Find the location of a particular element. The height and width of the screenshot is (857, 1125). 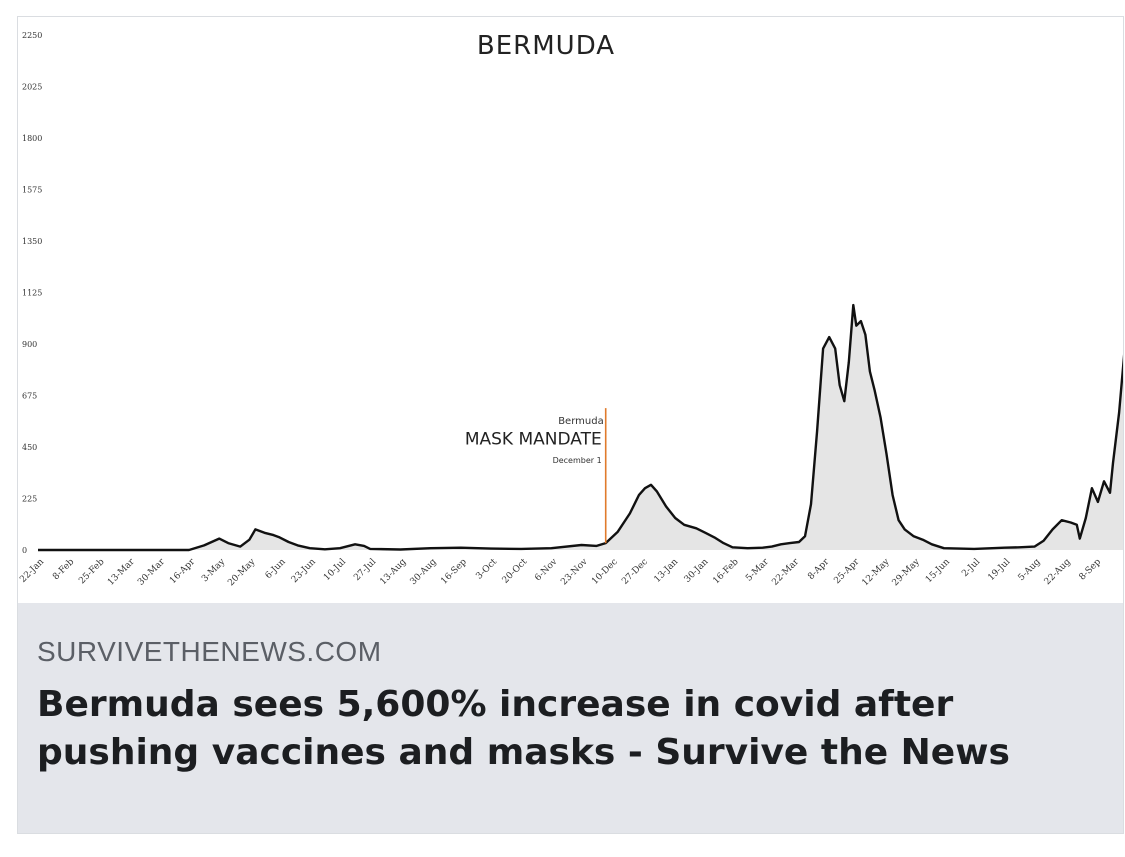

y-tick-label: 2025 is located at coordinates (32, 87).